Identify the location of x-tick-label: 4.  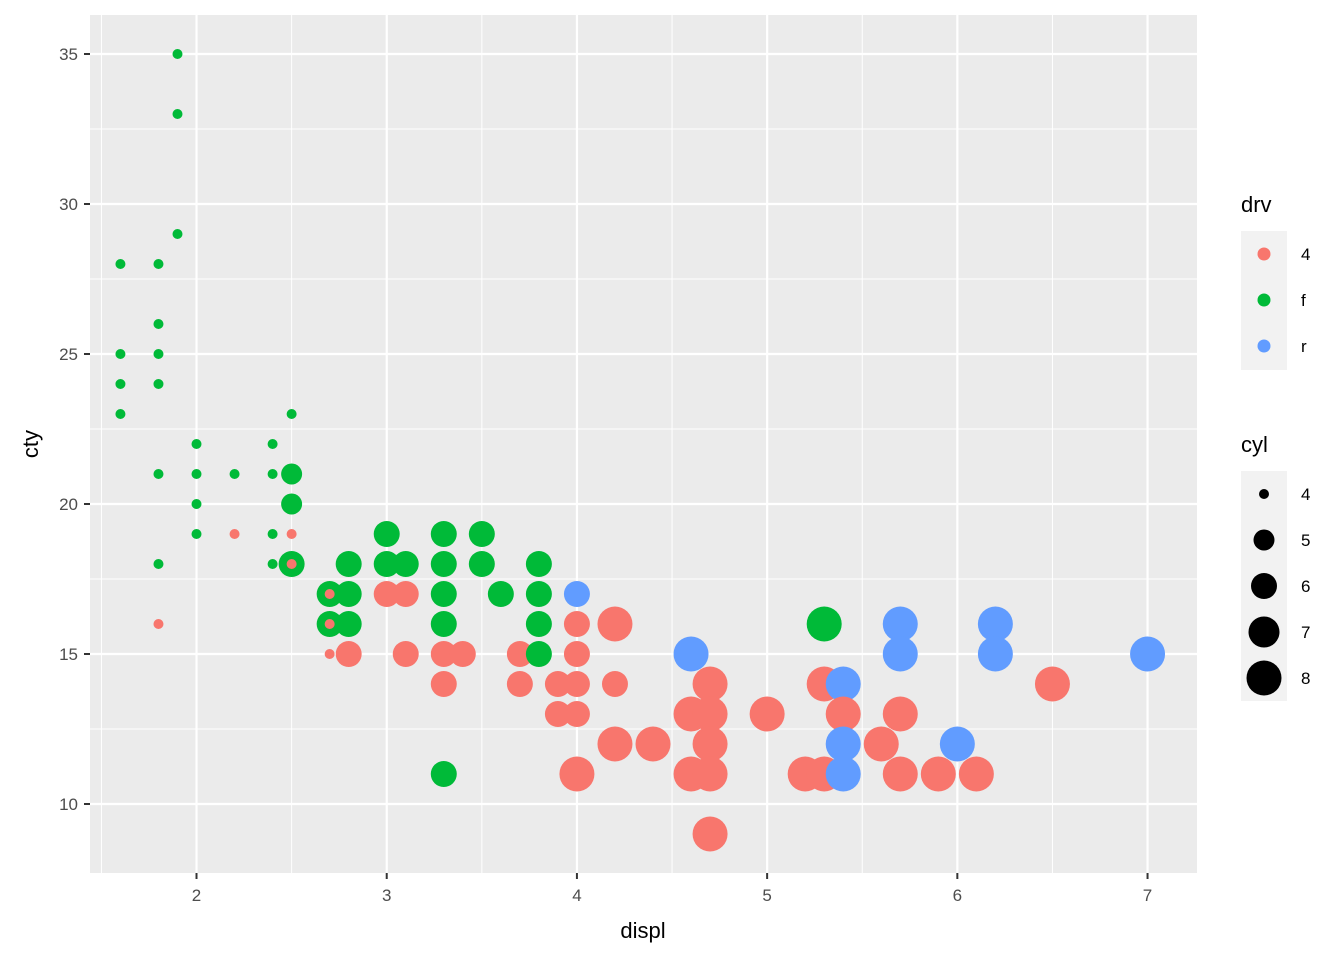
(576, 895).